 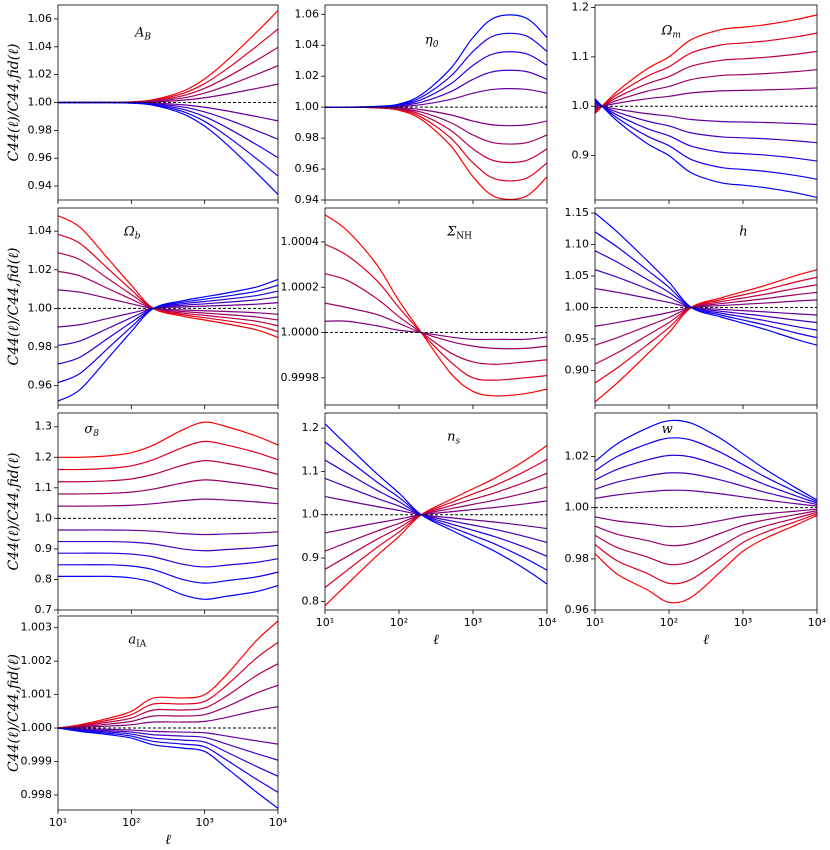 What do you see at coordinates (14, 713) in the screenshot?
I see `y-axis-label: C44(ℓ)/C44,fid(ℓ)` at bounding box center [14, 713].